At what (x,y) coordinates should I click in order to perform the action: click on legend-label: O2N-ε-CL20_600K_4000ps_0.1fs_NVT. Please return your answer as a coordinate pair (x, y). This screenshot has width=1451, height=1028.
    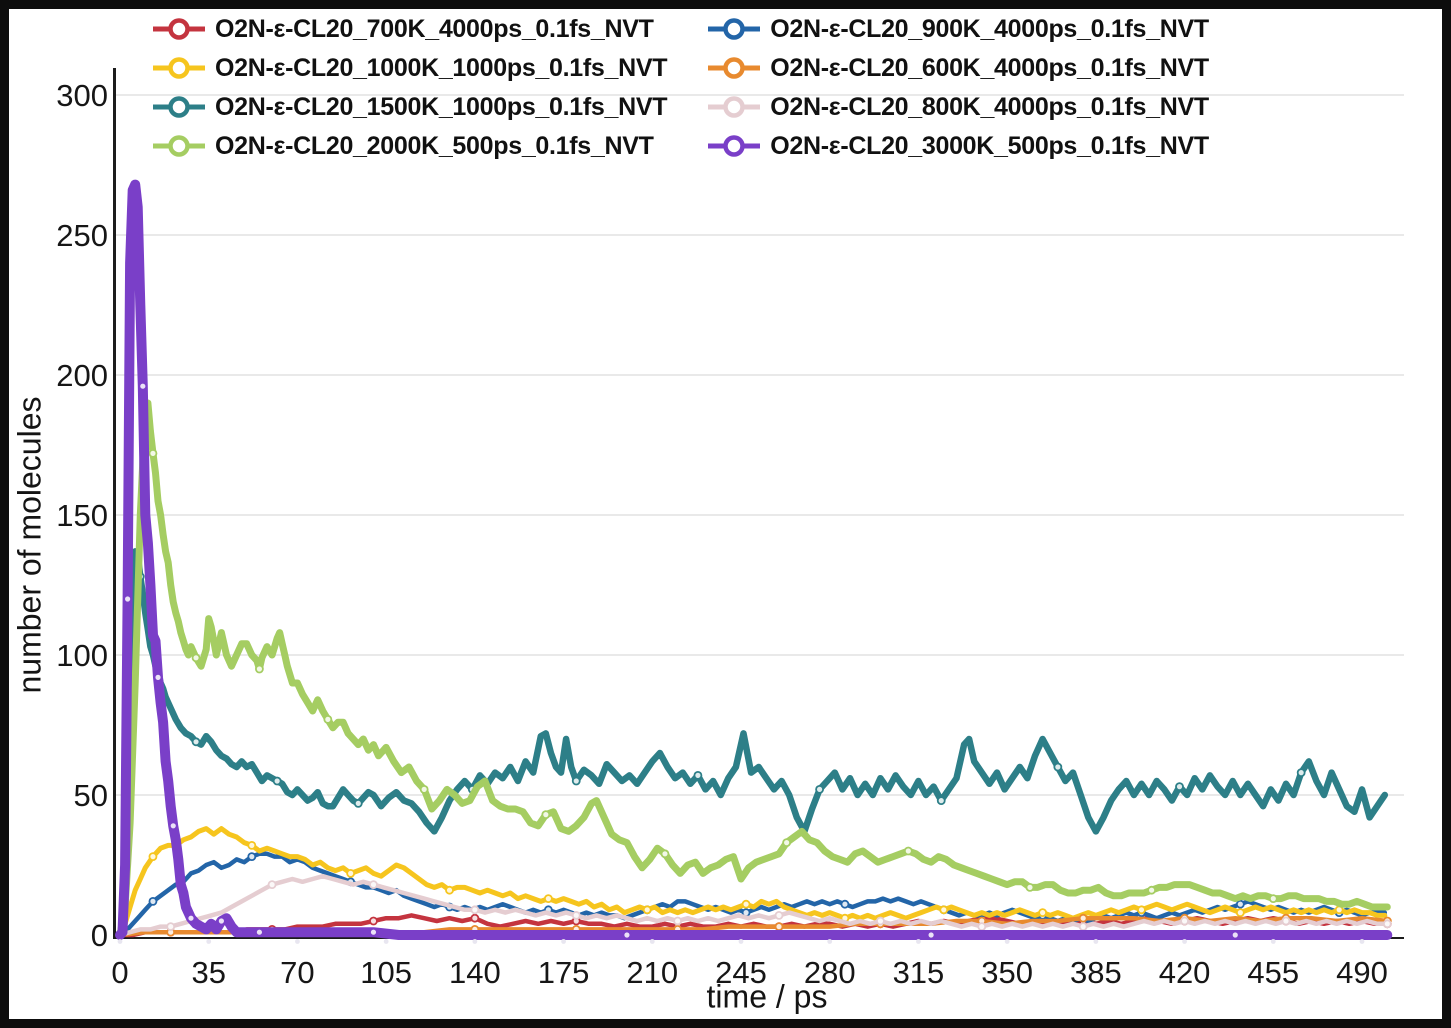
    Looking at the image, I should click on (989, 67).